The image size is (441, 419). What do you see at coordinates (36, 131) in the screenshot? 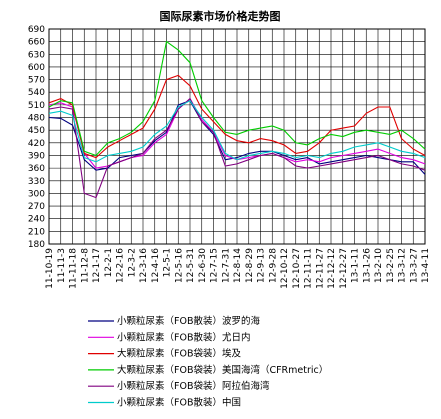
I see `y-tick-label: 450` at bounding box center [36, 131].